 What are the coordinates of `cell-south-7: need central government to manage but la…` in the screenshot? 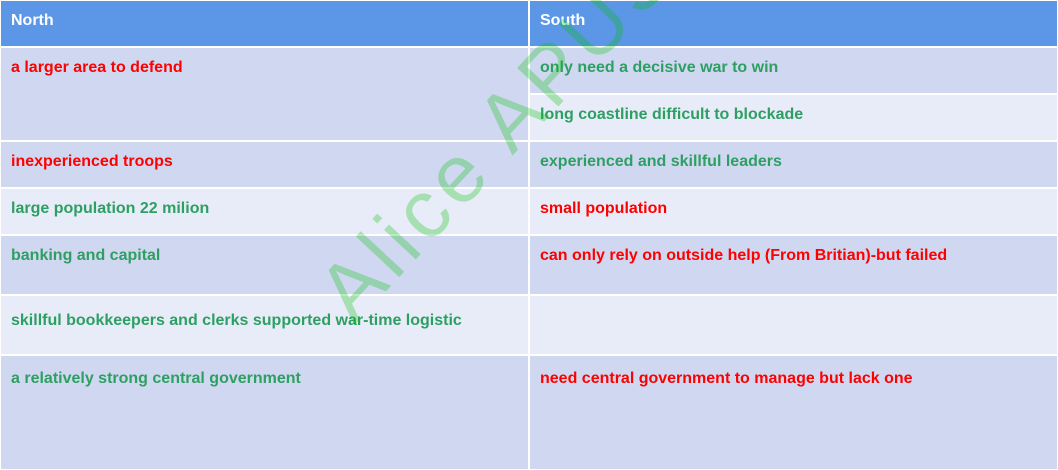 It's located at (793, 412).